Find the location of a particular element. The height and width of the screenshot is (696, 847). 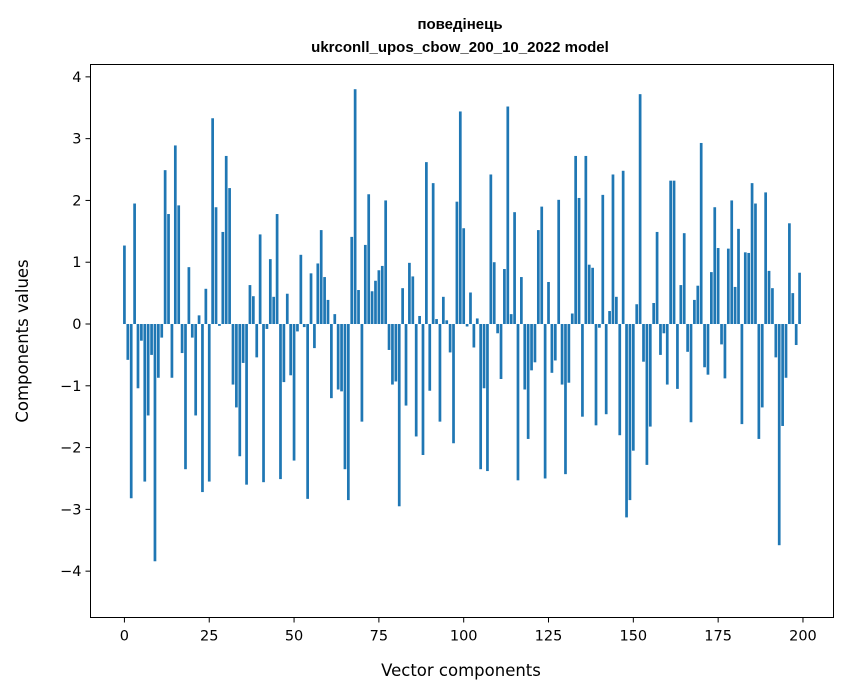

chart-title-line1: поведінець is located at coordinates (459, 24).